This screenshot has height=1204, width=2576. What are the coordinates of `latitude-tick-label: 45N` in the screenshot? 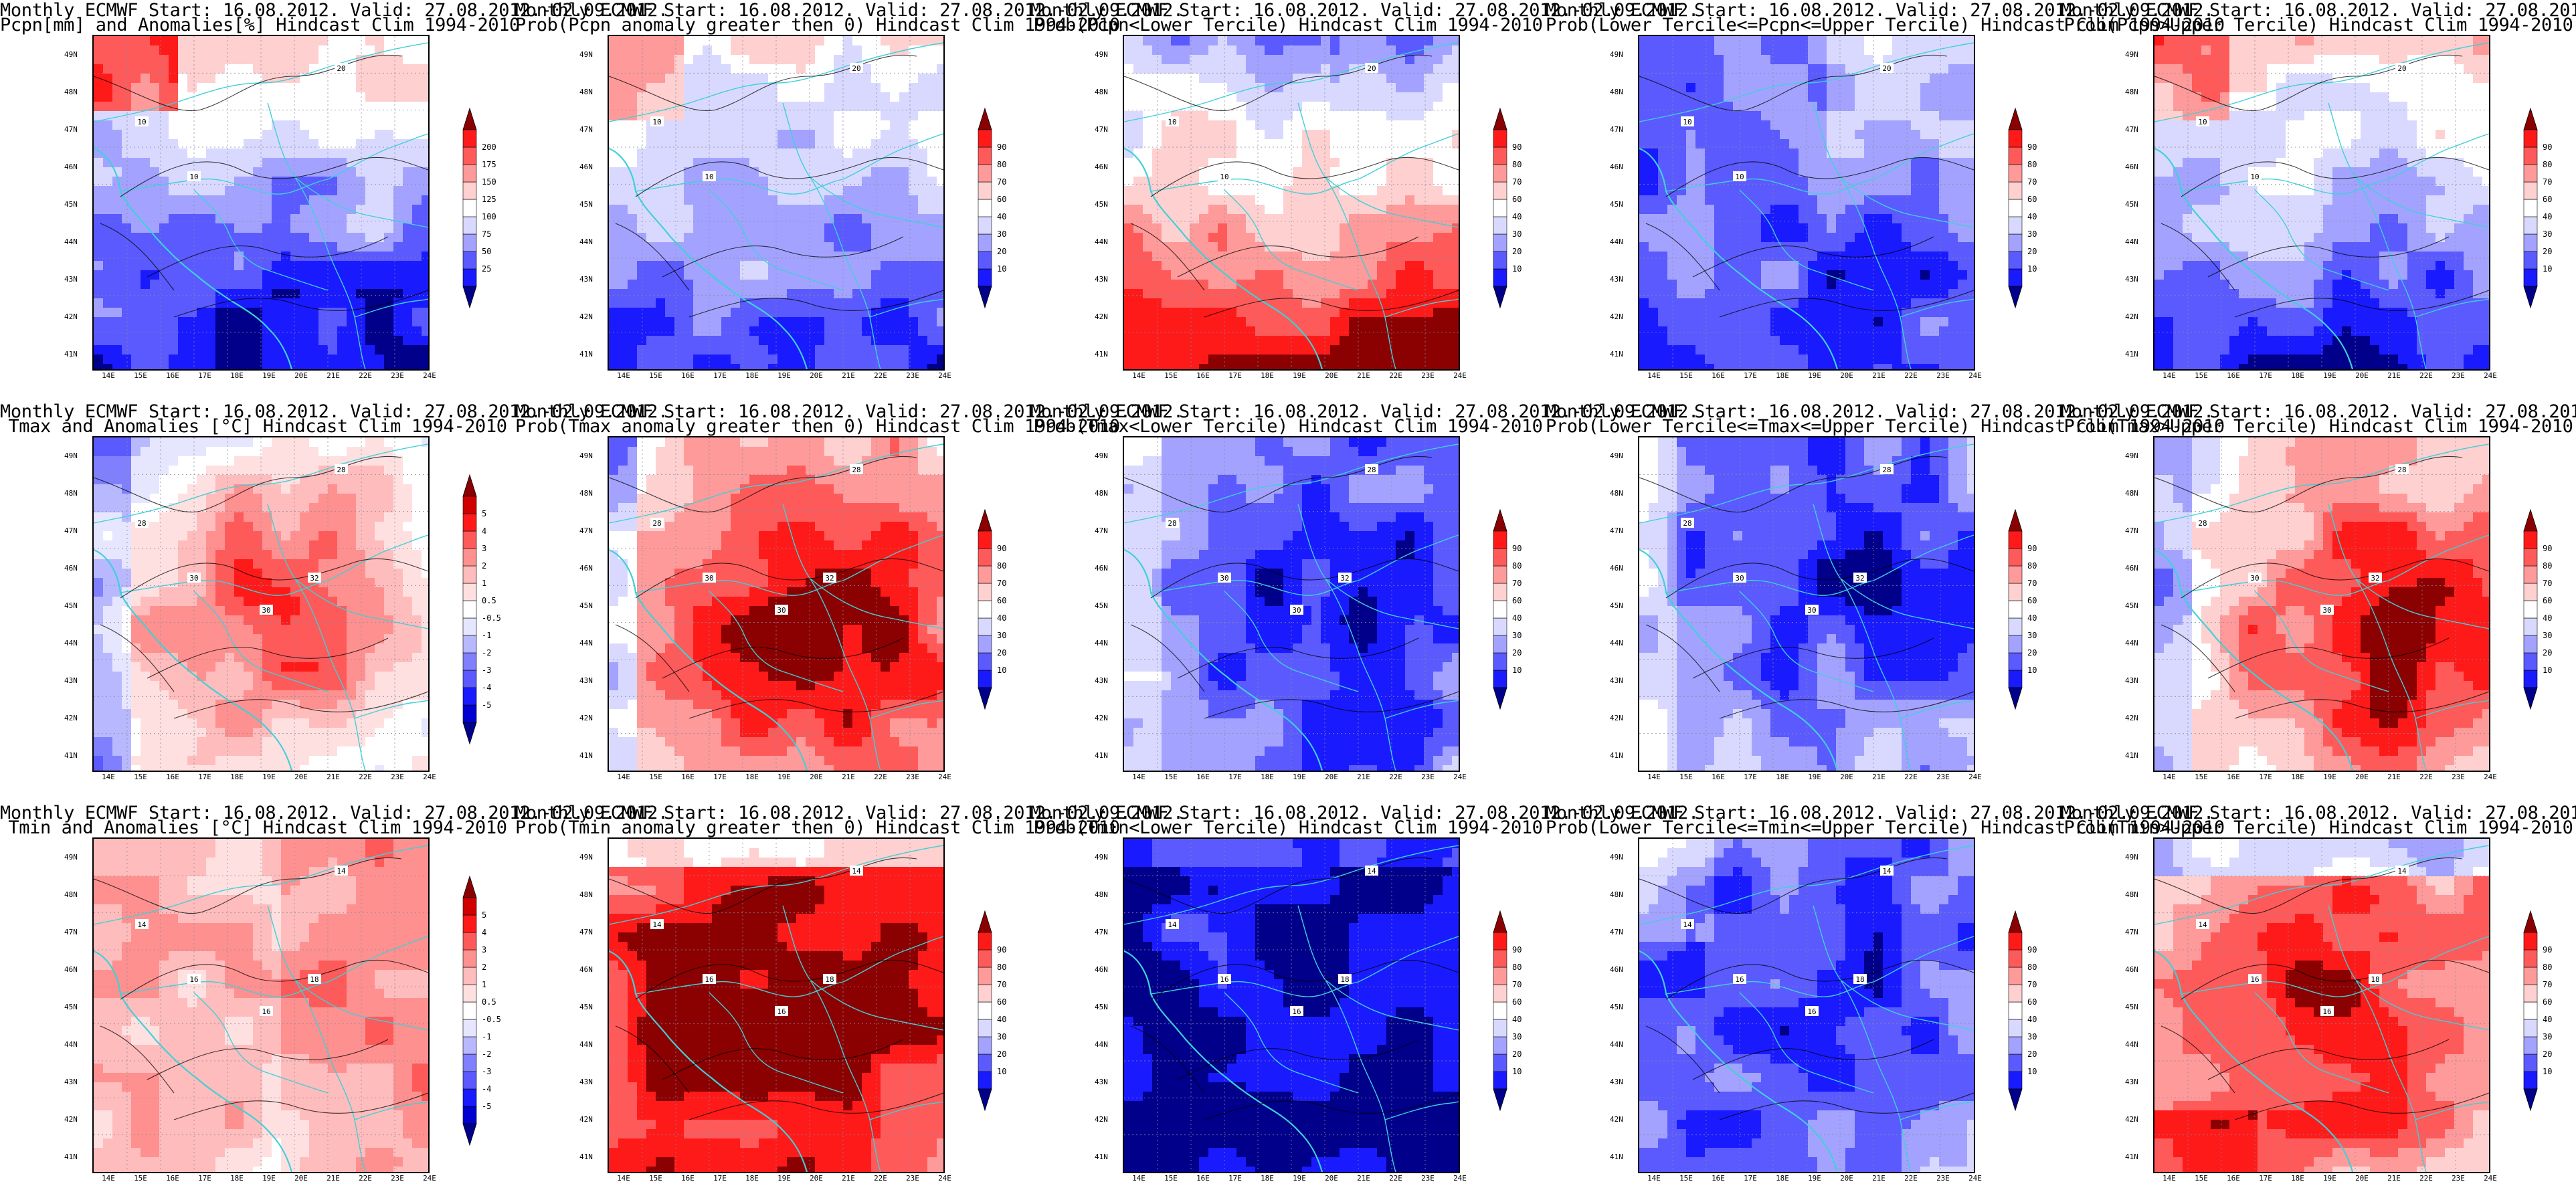 It's located at (2131, 1007).